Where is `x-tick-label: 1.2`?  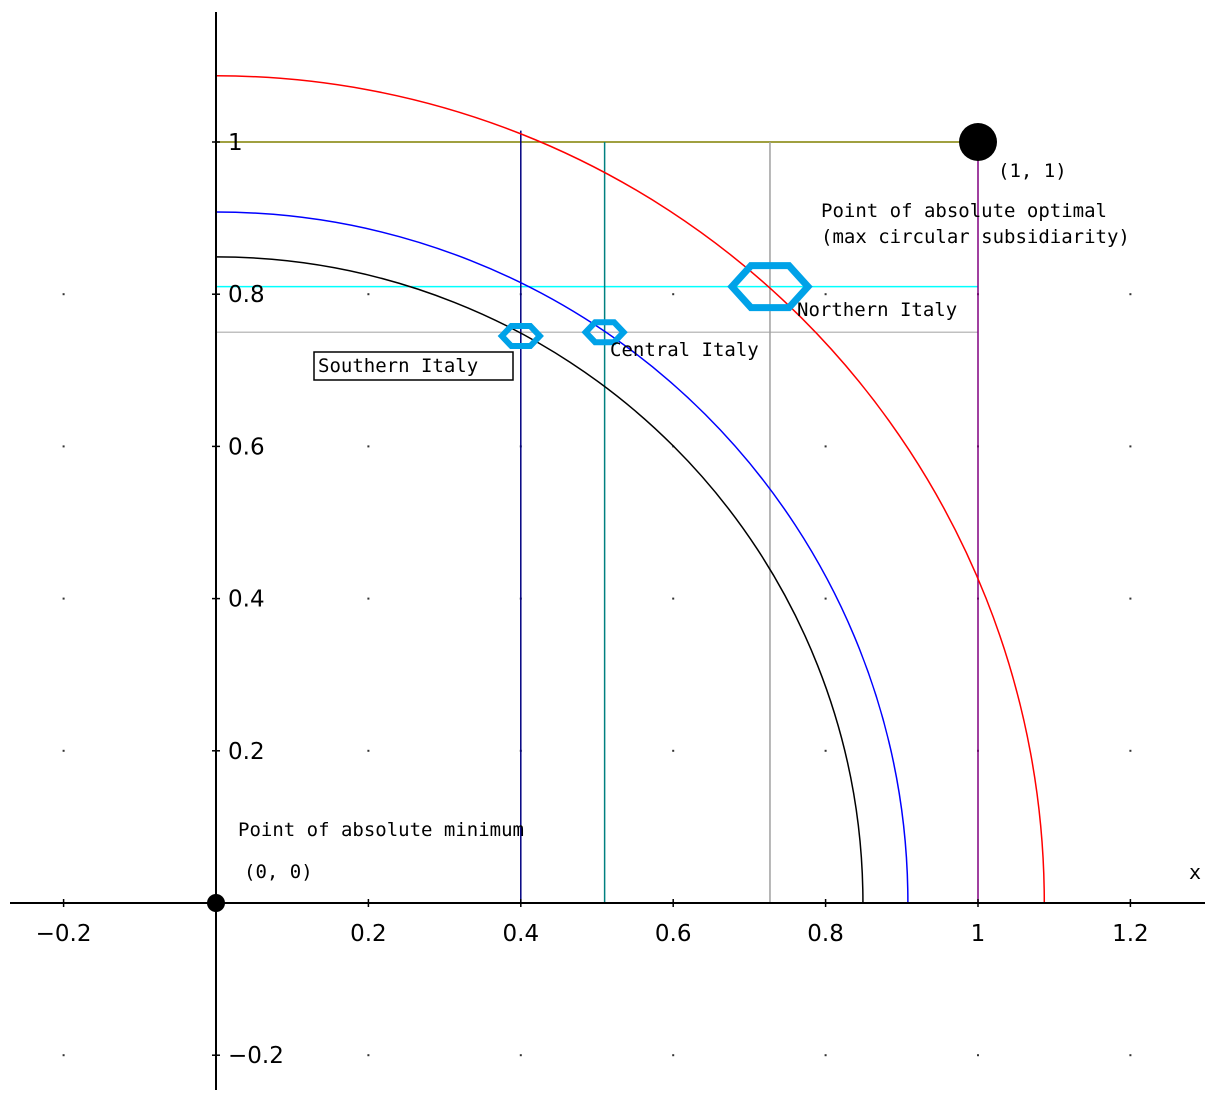
x-tick-label: 1.2 is located at coordinates (1130, 934).